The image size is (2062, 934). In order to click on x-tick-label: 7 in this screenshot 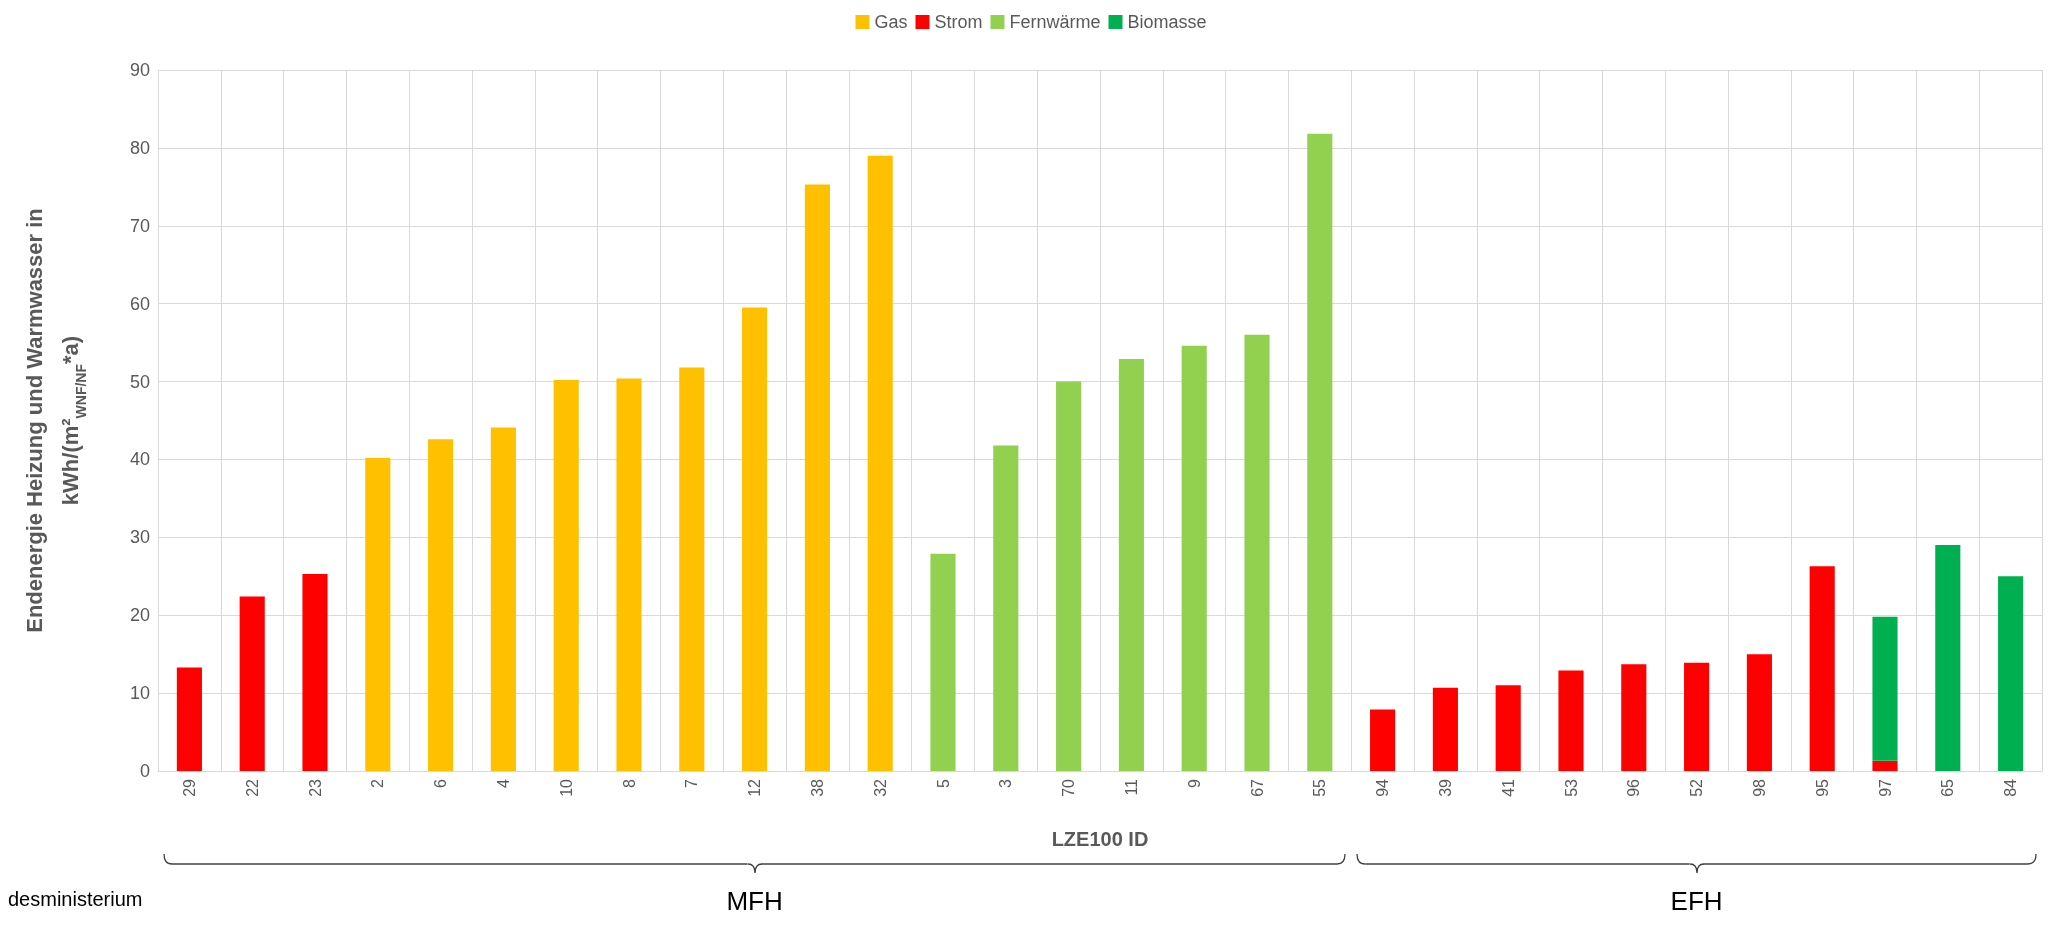, I will do `click(692, 783)`.